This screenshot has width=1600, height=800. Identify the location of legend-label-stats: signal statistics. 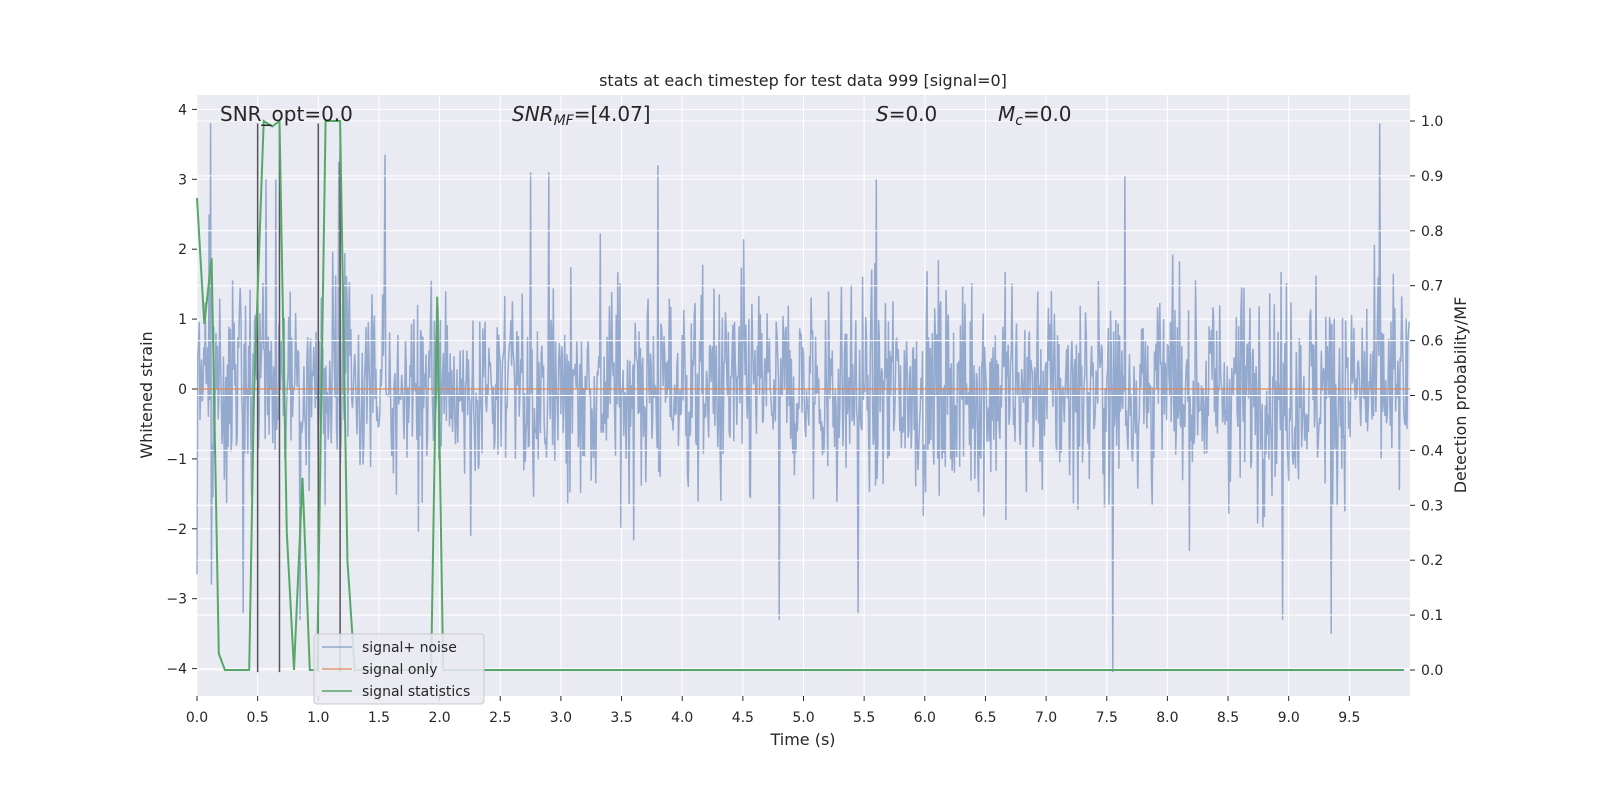
(416, 692).